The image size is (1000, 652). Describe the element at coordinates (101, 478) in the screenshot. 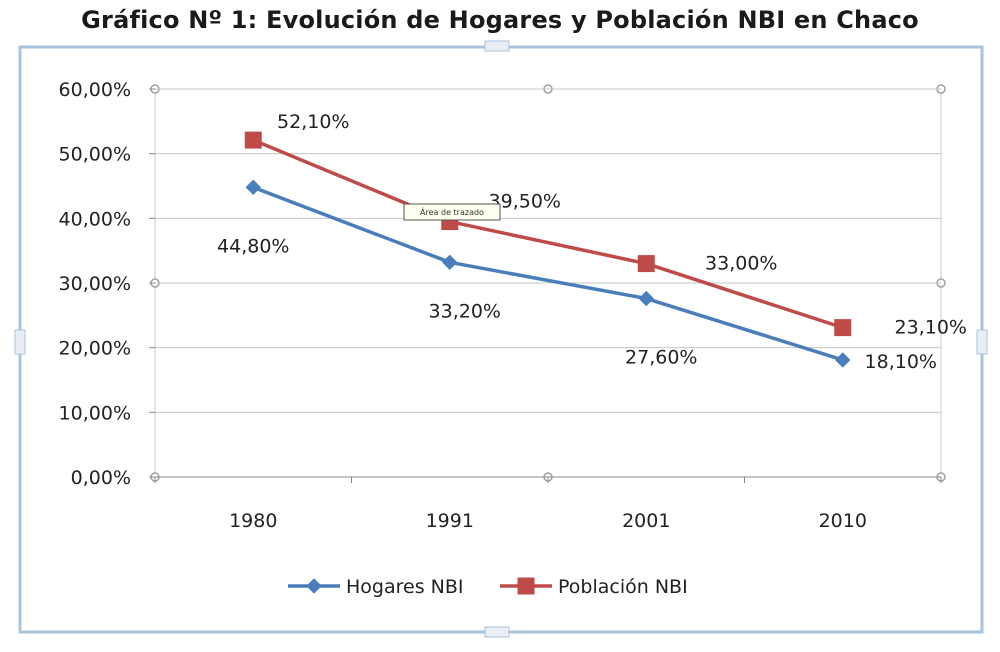

I see `y-tick-label: 0,00%` at that location.